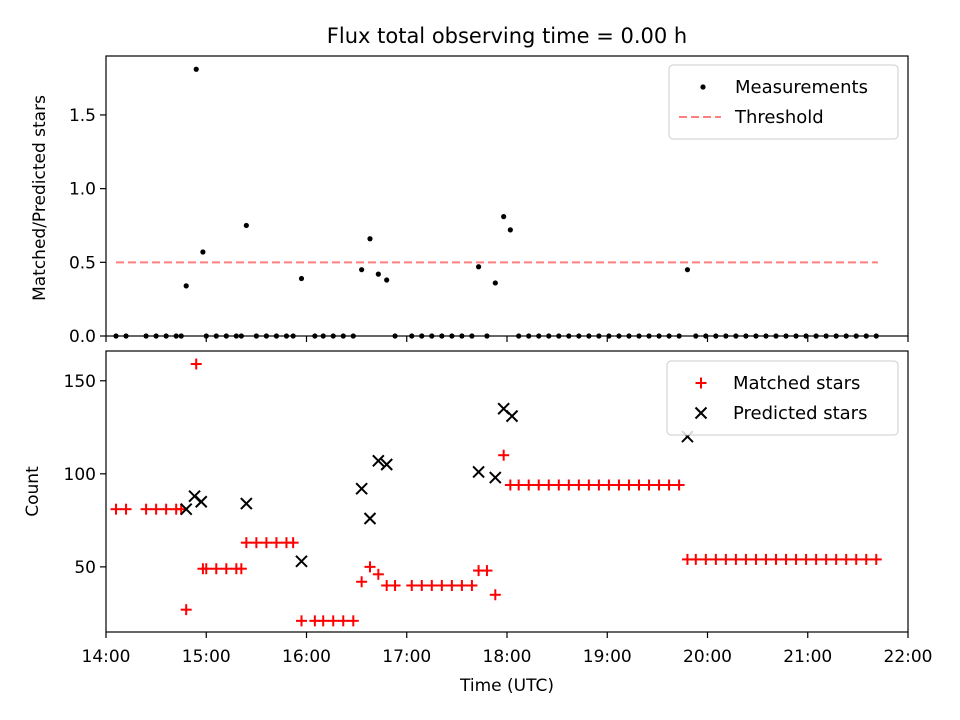 This screenshot has height=720, width=960. Describe the element at coordinates (106, 657) in the screenshot. I see `x-tick-label: 14:00` at that location.